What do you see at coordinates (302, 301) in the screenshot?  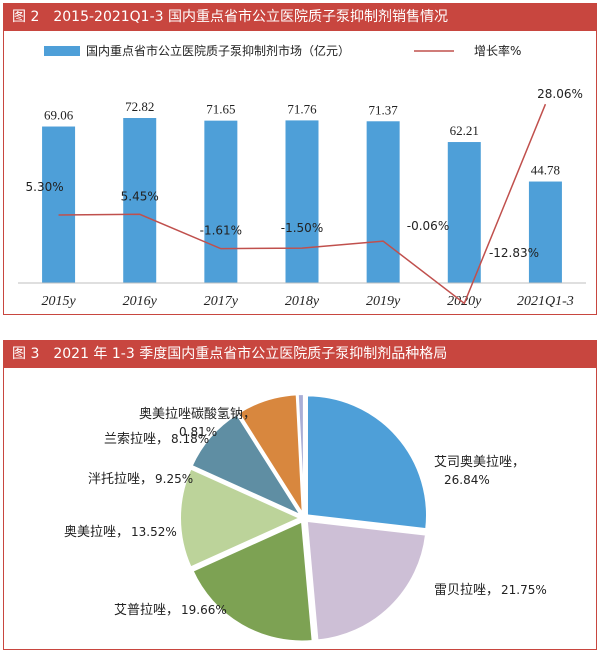 I see `x-tick-label: 2018y` at bounding box center [302, 301].